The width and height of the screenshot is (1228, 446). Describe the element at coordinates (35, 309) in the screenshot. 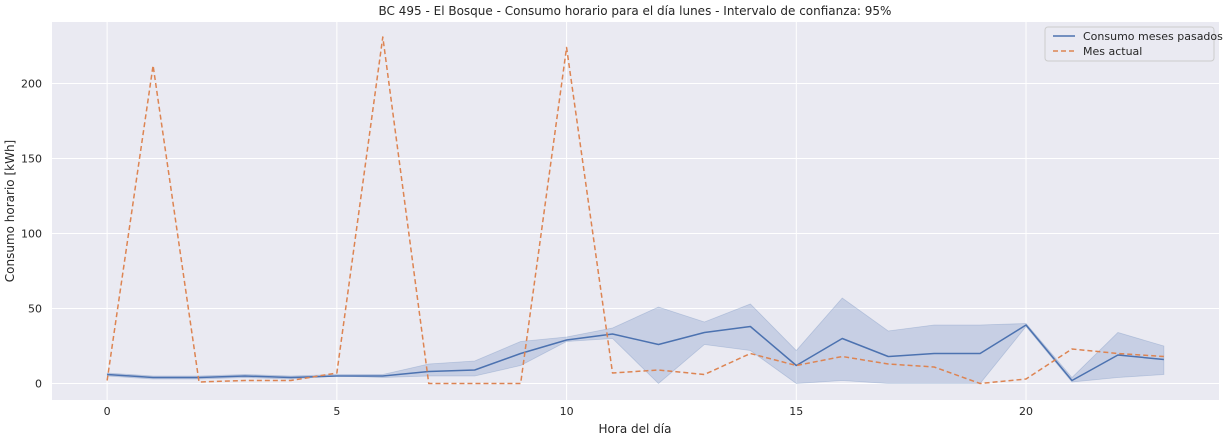

I see `y-tick-label: 50` at that location.